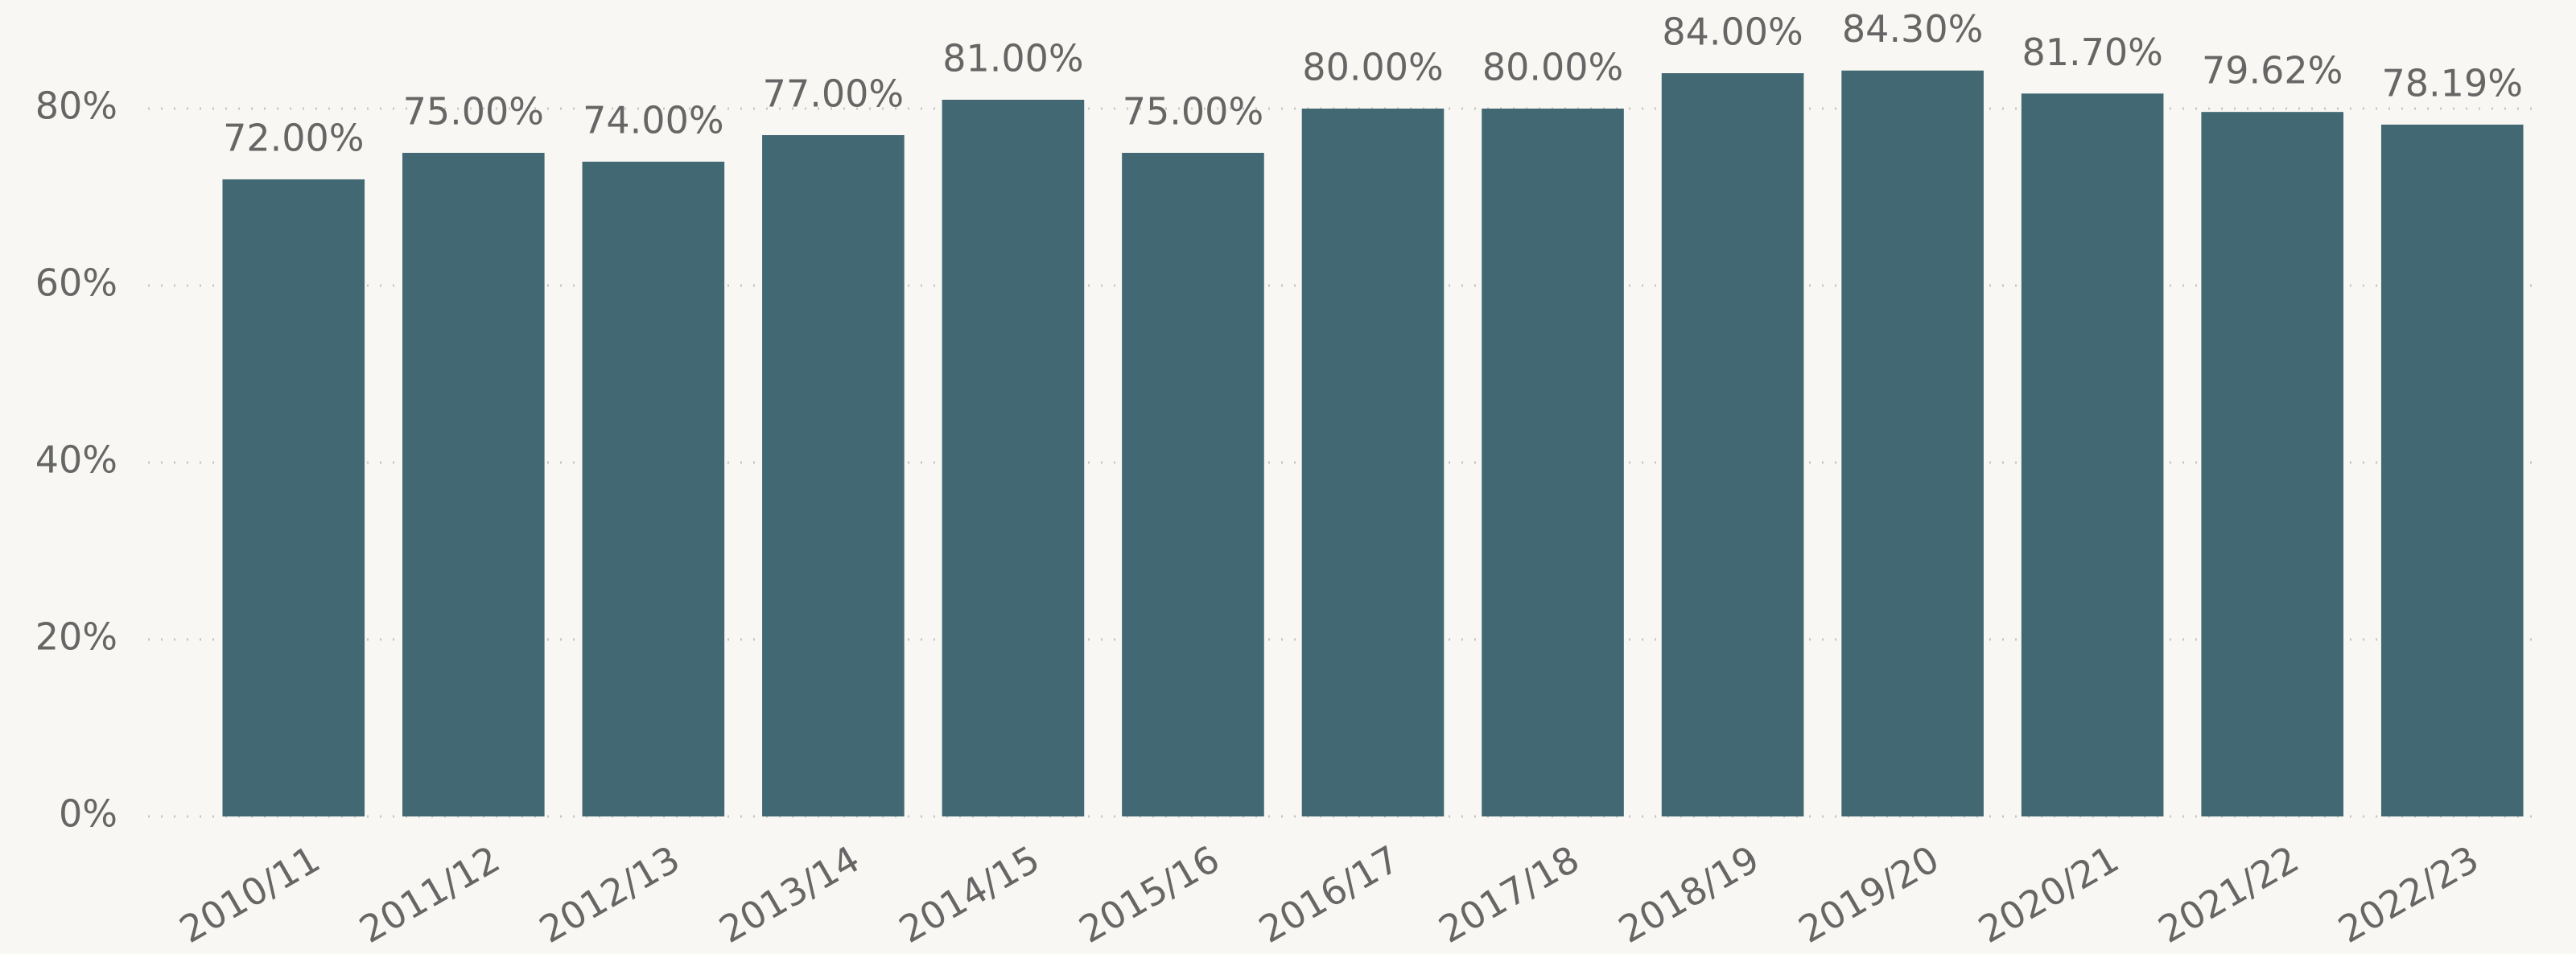  I want to click on data-label: 78.19%, so click(2452, 83).